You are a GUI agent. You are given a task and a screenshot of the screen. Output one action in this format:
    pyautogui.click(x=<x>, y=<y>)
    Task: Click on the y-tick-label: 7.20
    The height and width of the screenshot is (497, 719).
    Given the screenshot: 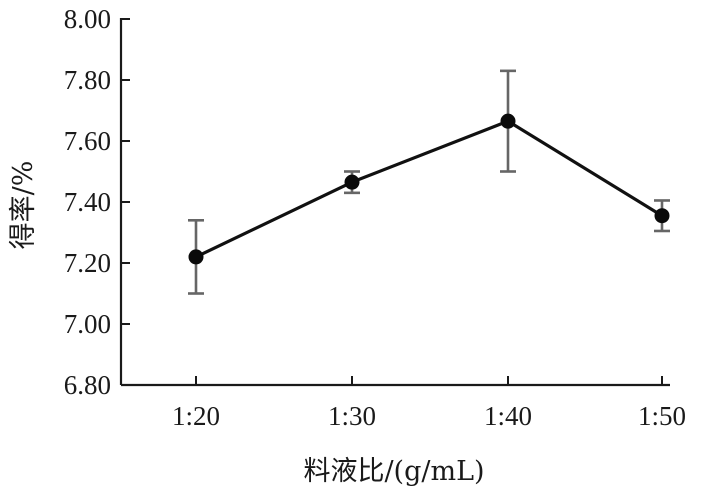 What is the action you would take?
    pyautogui.click(x=87, y=263)
    